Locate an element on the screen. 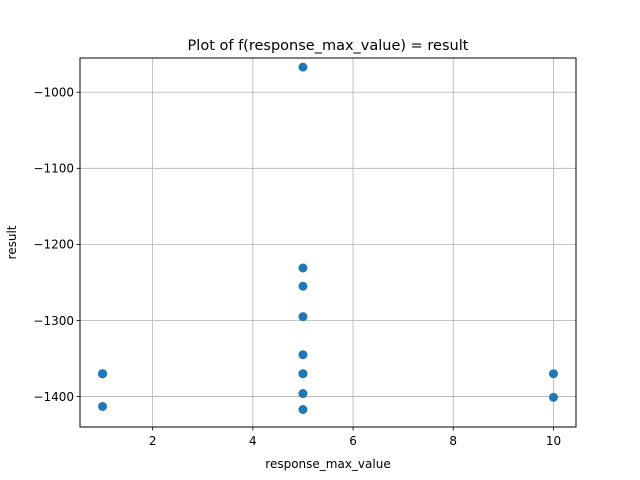 The image size is (640, 480). y-tick-label: −1400 is located at coordinates (53, 397).